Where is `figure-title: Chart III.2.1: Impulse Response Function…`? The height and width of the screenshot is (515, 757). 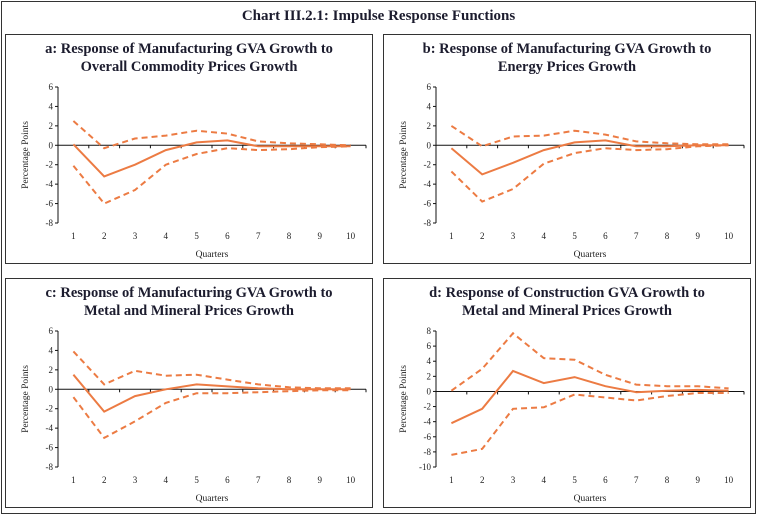
figure-title: Chart III.2.1: Impulse Response Function… is located at coordinates (378, 16).